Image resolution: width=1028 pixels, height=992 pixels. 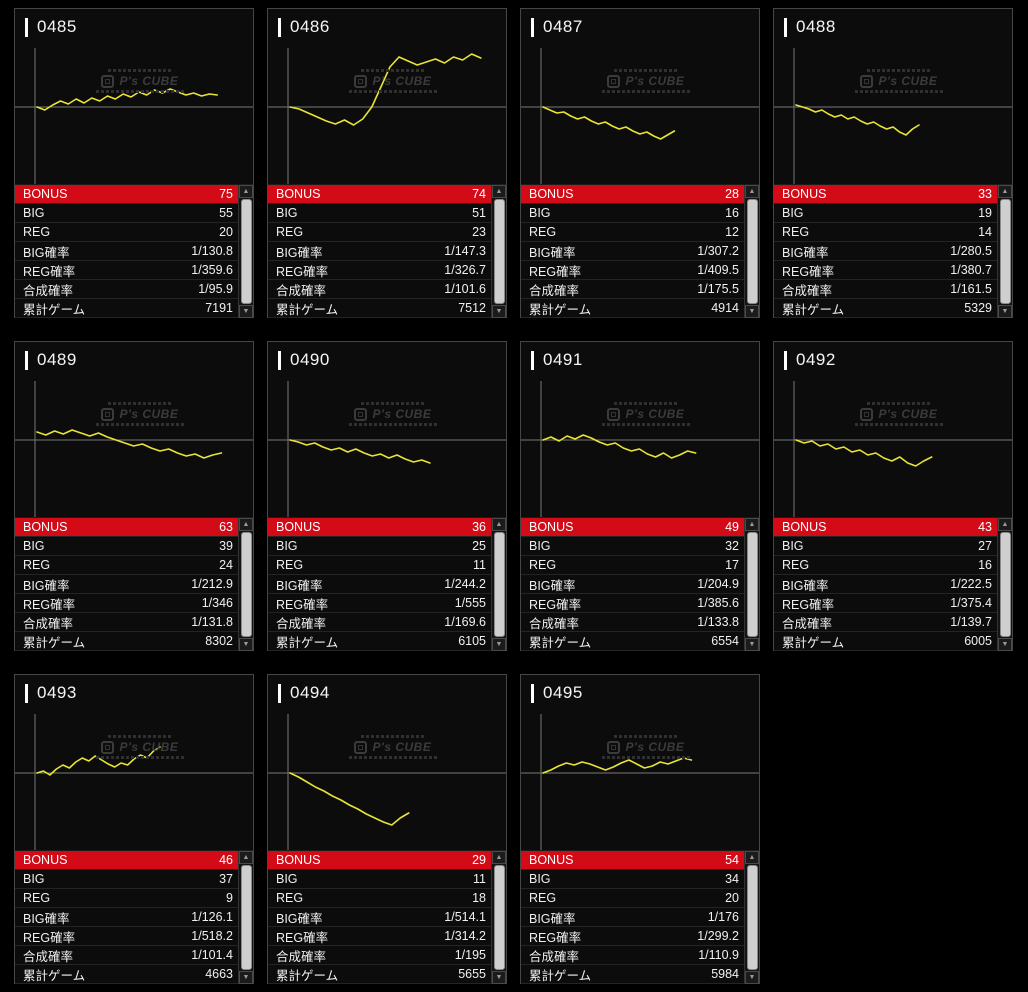 What do you see at coordinates (632, 936) in the screenshot?
I see `table-row-reg-rate: REG確率 1/299.2` at bounding box center [632, 936].